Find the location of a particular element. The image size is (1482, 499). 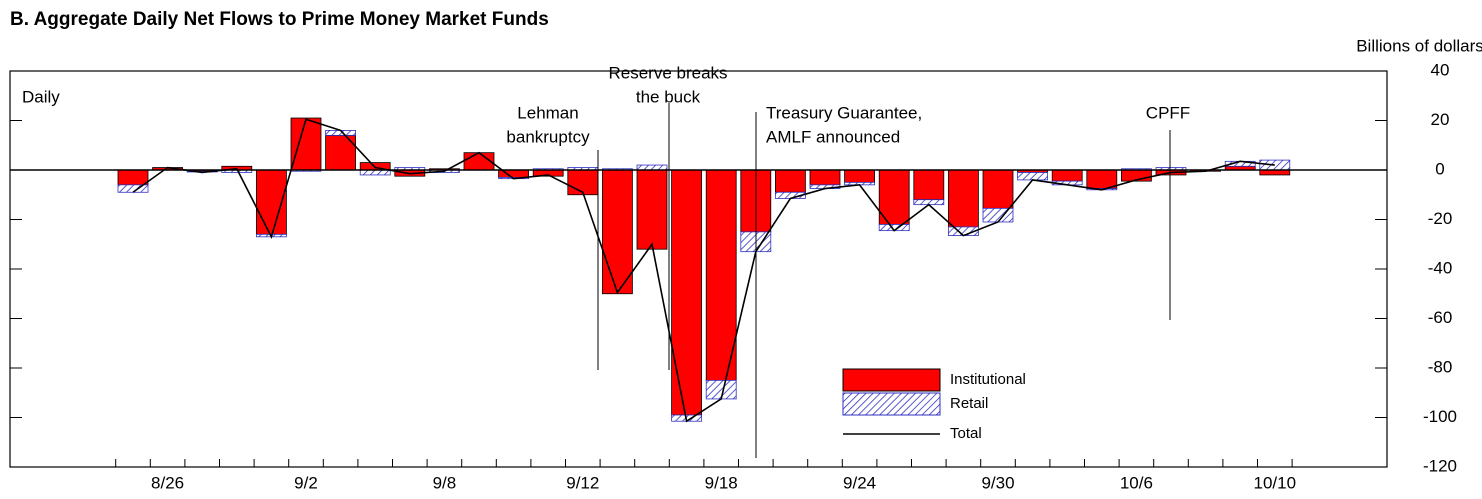

y-tick-label: -60 is located at coordinates (1440, 317).